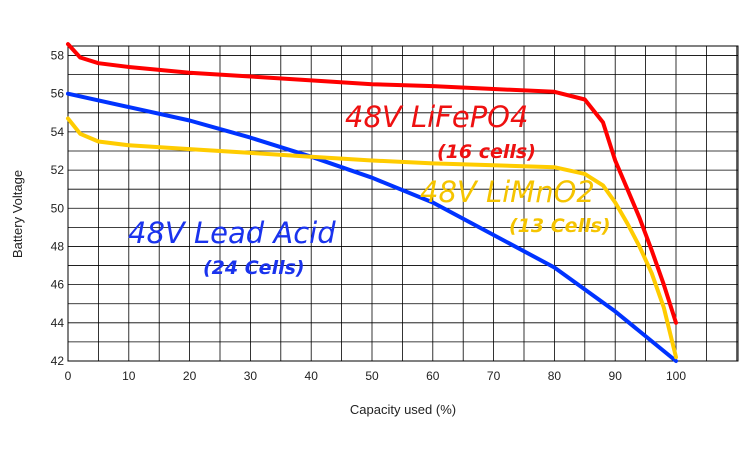 This screenshot has height=450, width=750. Describe the element at coordinates (58, 323) in the screenshot. I see `y-tick-label: 44` at that location.